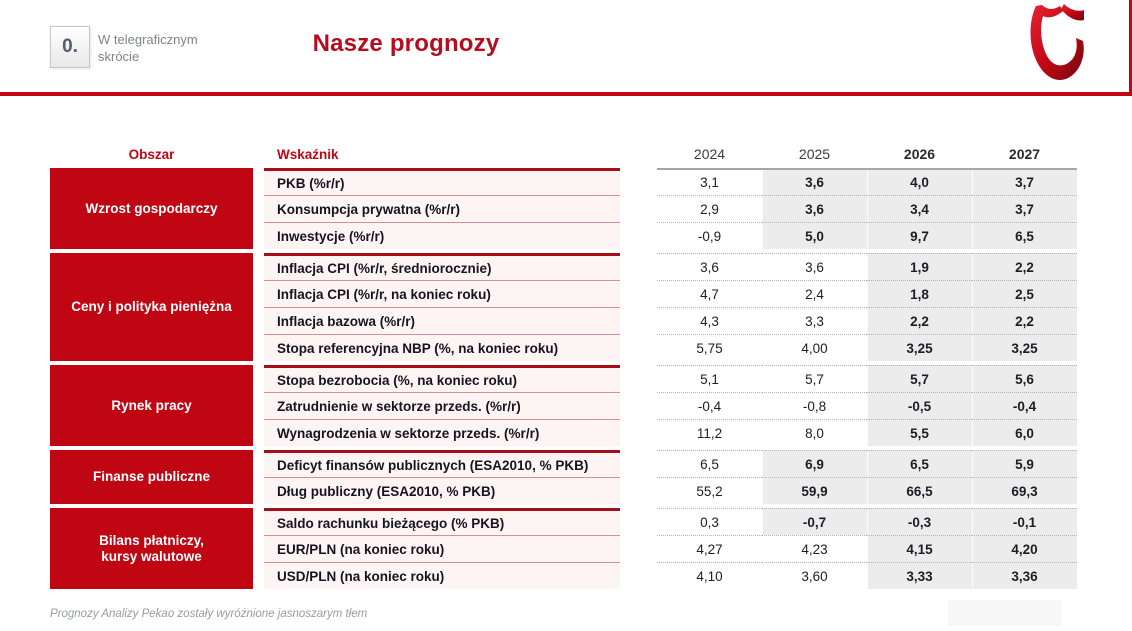 The image size is (1132, 631). I want to click on pekao-bison-logo-icon, so click(1057, 42).